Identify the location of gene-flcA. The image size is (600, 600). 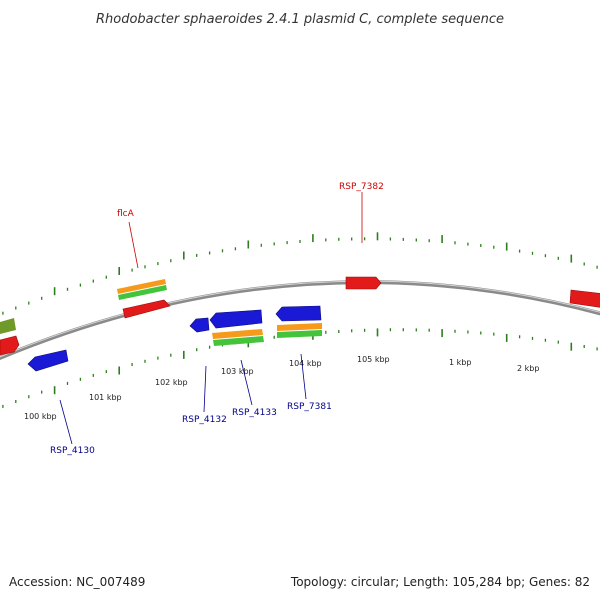
(146, 309).